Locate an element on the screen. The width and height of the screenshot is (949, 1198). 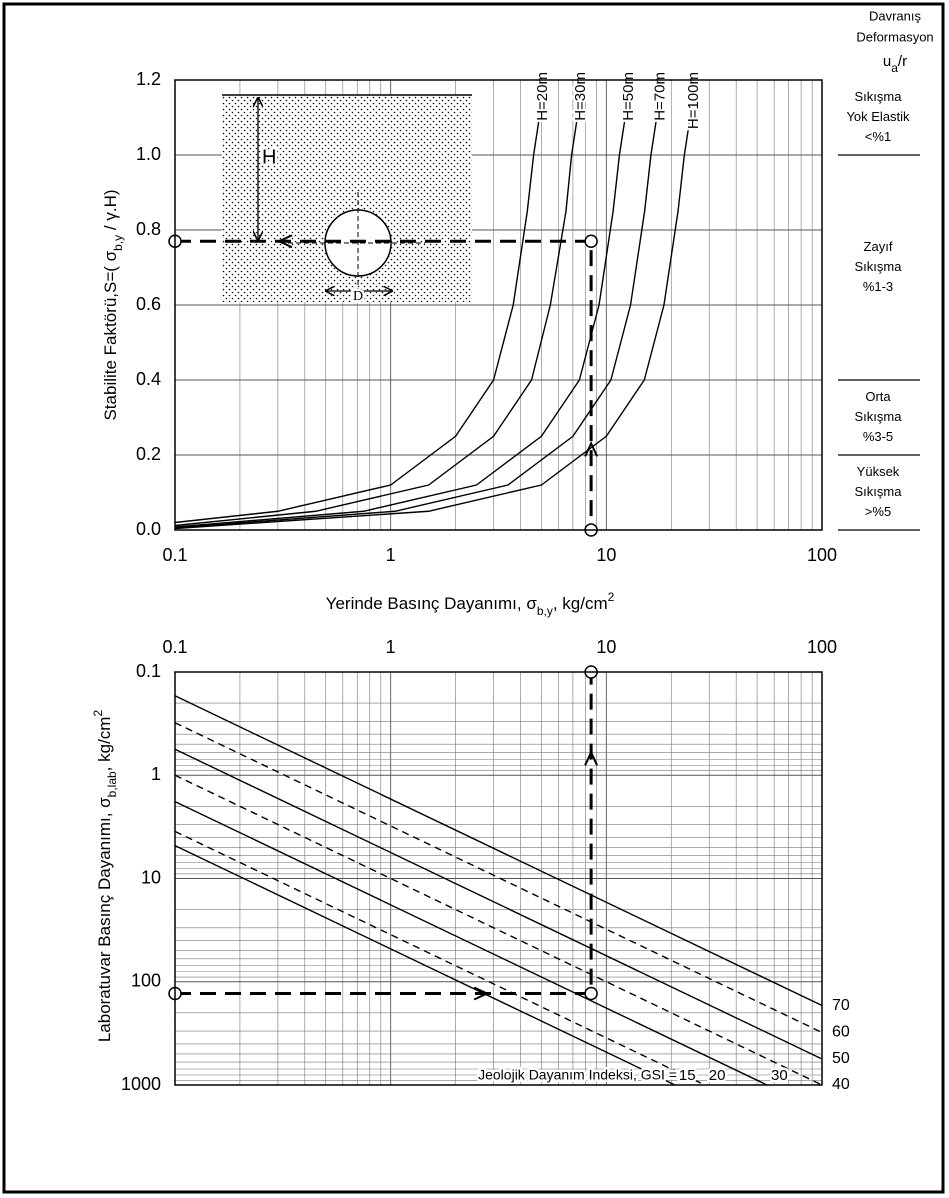
y-tick-label: 1.0 is located at coordinates (148, 154).